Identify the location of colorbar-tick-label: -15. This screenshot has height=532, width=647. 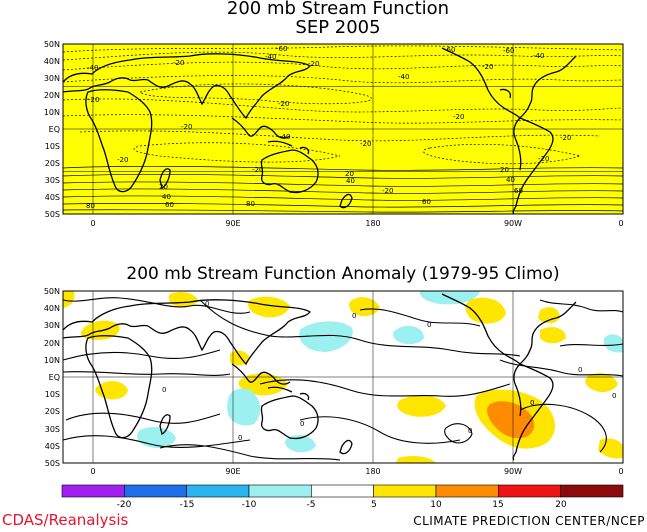
(187, 505).